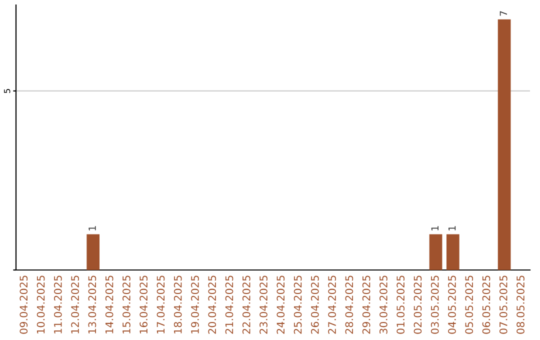 Image resolution: width=540 pixels, height=340 pixels. I want to click on x-tick-label: 21.04.2025, so click(229, 305).